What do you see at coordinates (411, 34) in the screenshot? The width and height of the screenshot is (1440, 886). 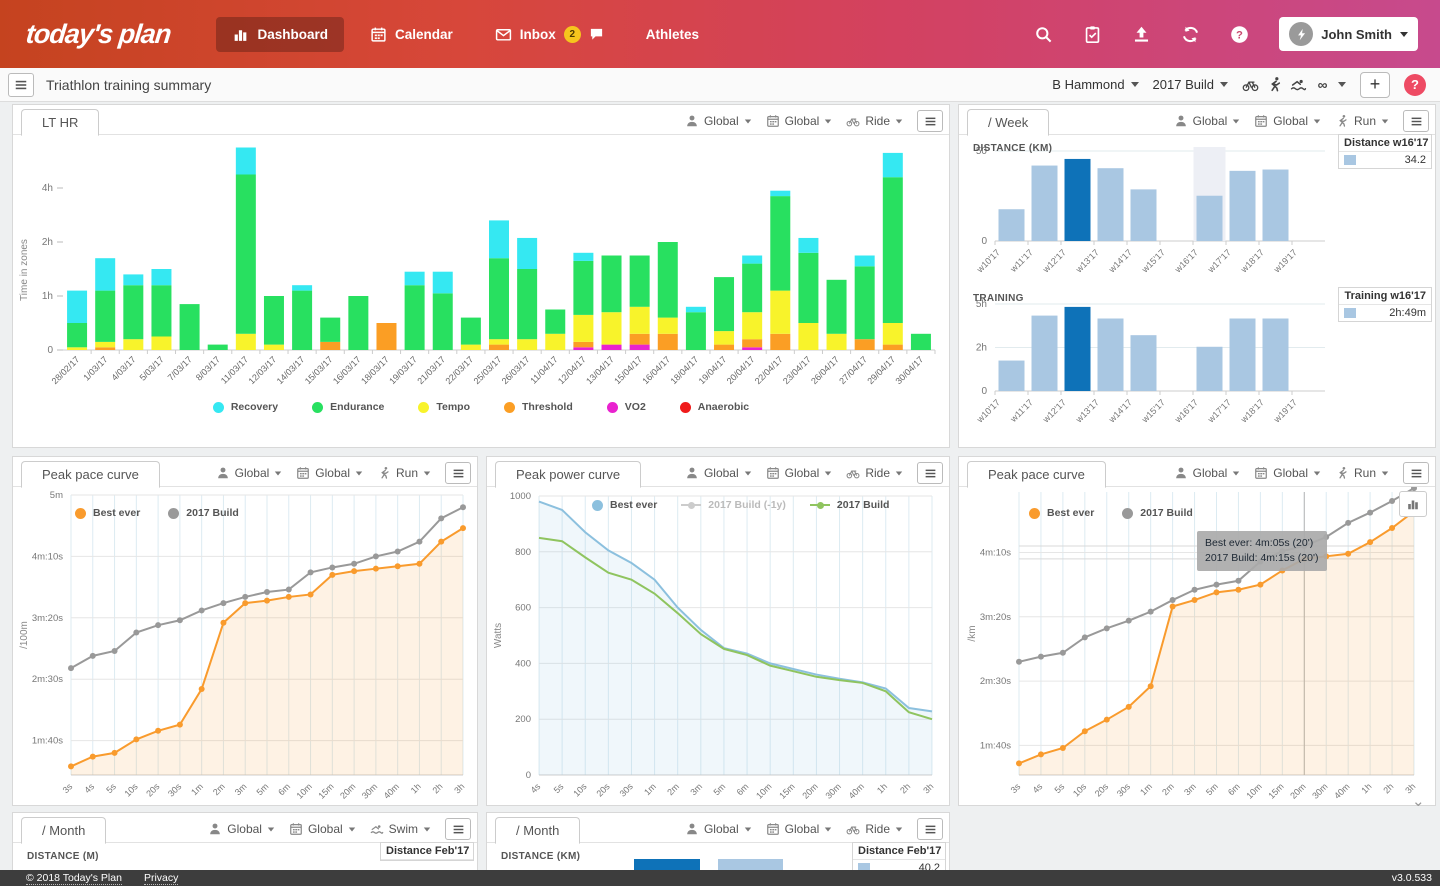 I see `nav-item-calendar: Calendar` at bounding box center [411, 34].